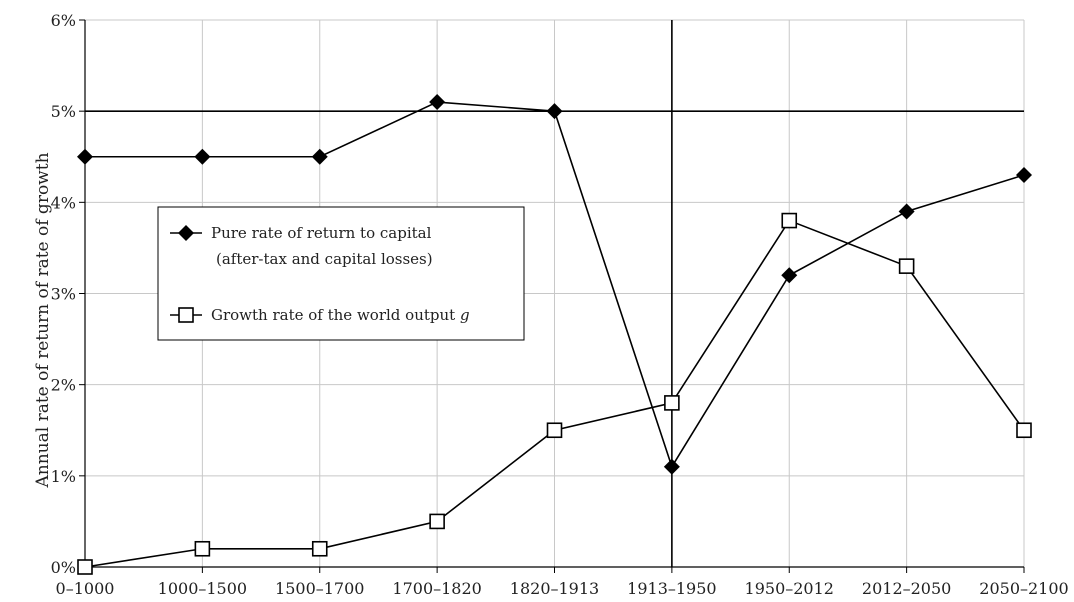 The height and width of the screenshot is (602, 1074). What do you see at coordinates (63, 202) in the screenshot?
I see `y-tick-label: 4%` at bounding box center [63, 202].